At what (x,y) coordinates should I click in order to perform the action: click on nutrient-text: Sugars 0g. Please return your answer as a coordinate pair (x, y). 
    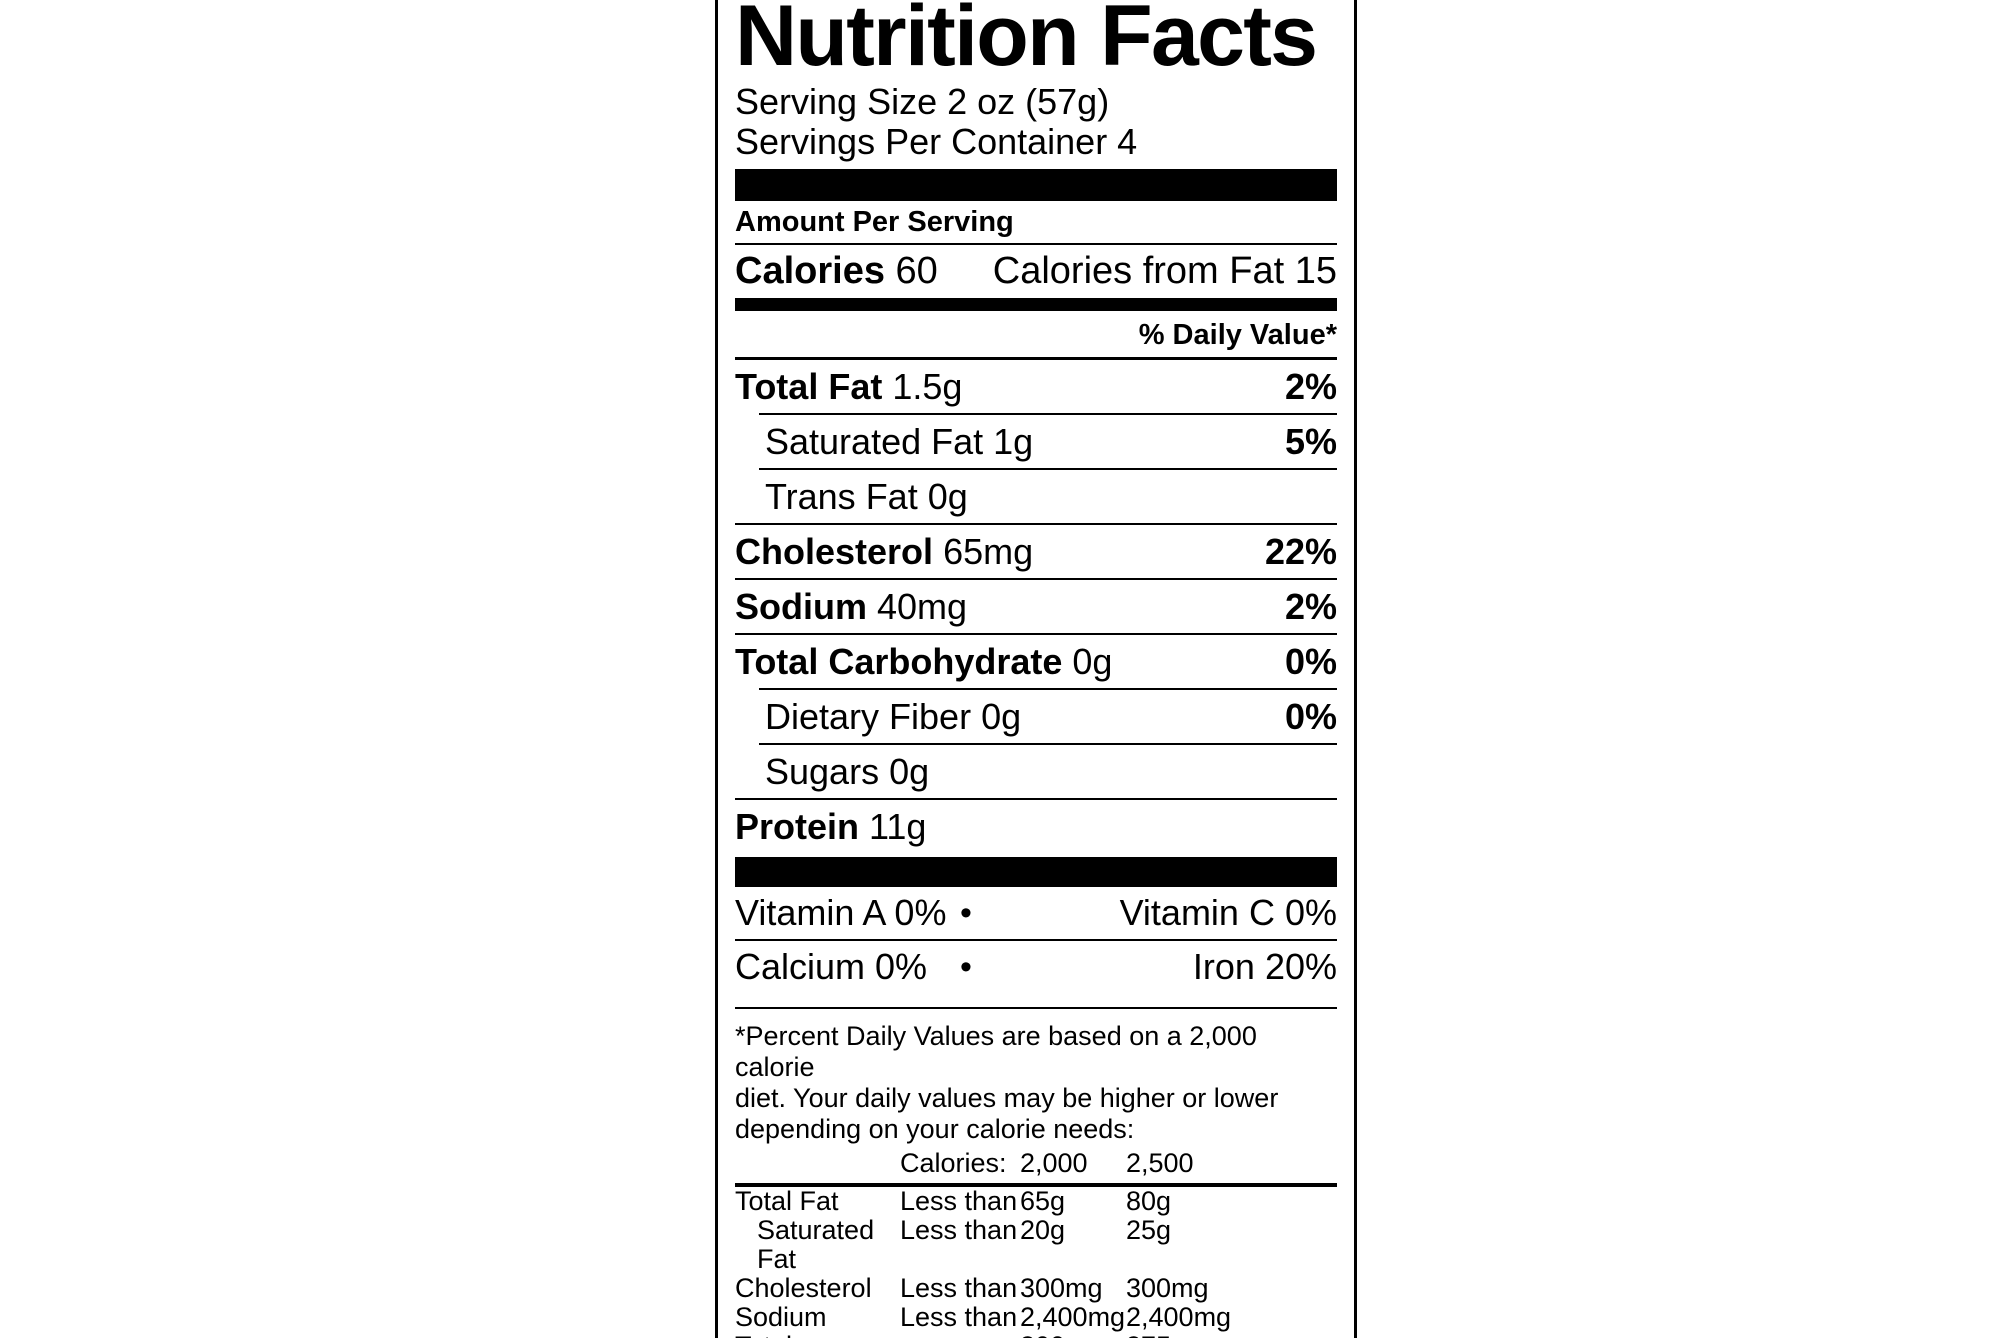
    Looking at the image, I should click on (847, 771).